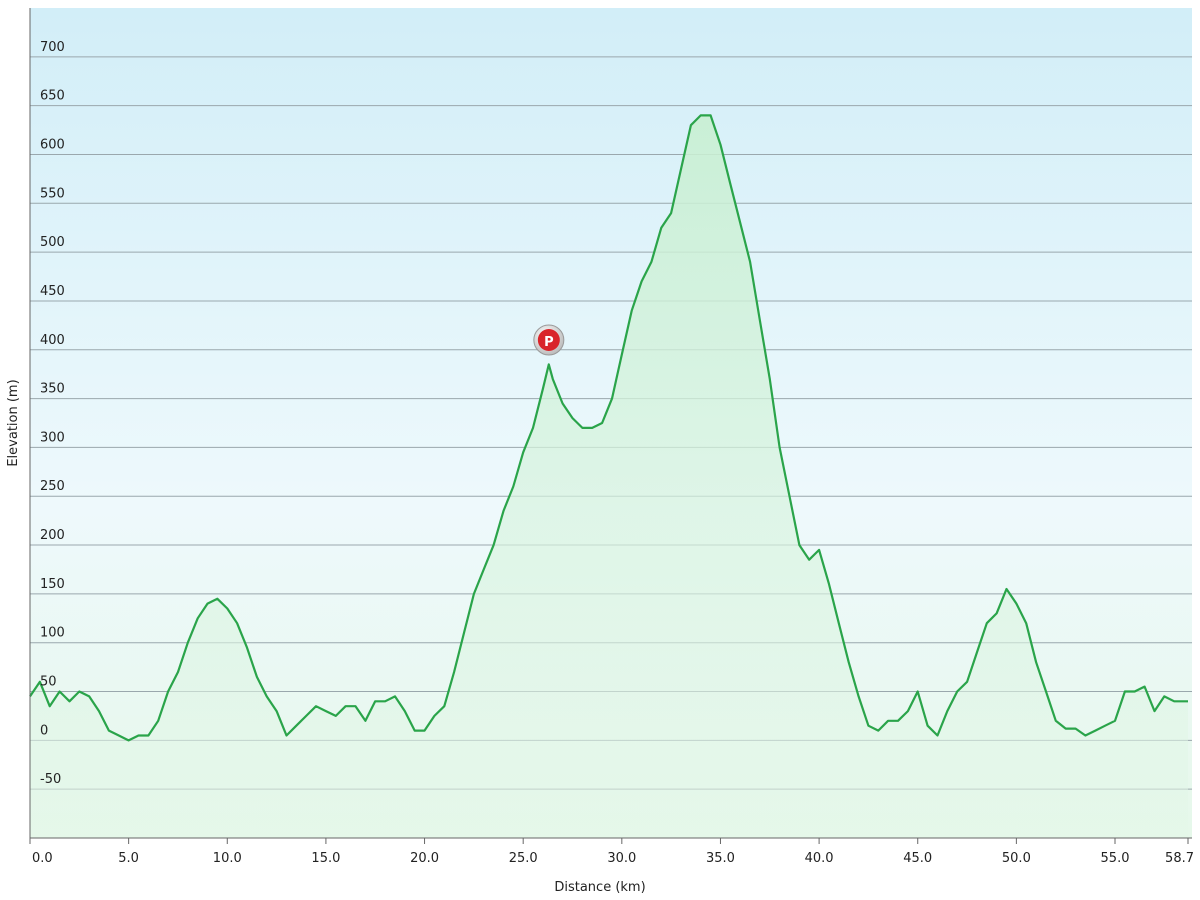 Image resolution: width=1200 pixels, height=900 pixels. Describe the element at coordinates (48, 682) in the screenshot. I see `y-tick-label: 50` at that location.